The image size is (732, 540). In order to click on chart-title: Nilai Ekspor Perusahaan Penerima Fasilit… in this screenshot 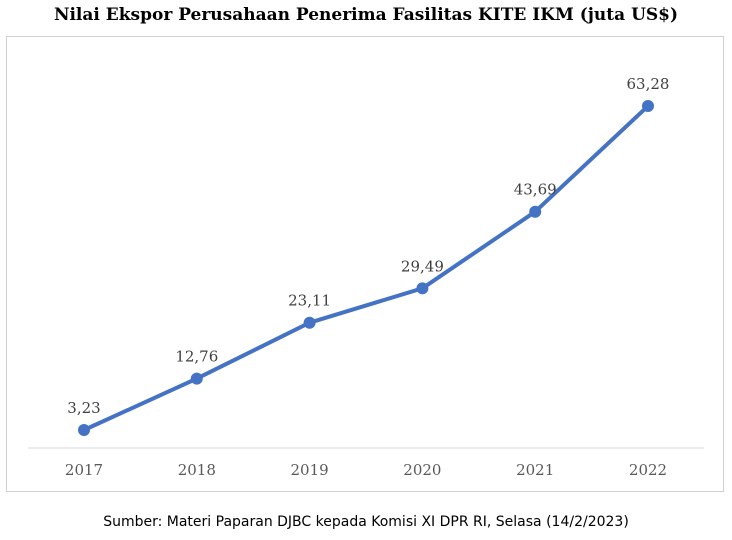, I will do `click(366, 15)`.